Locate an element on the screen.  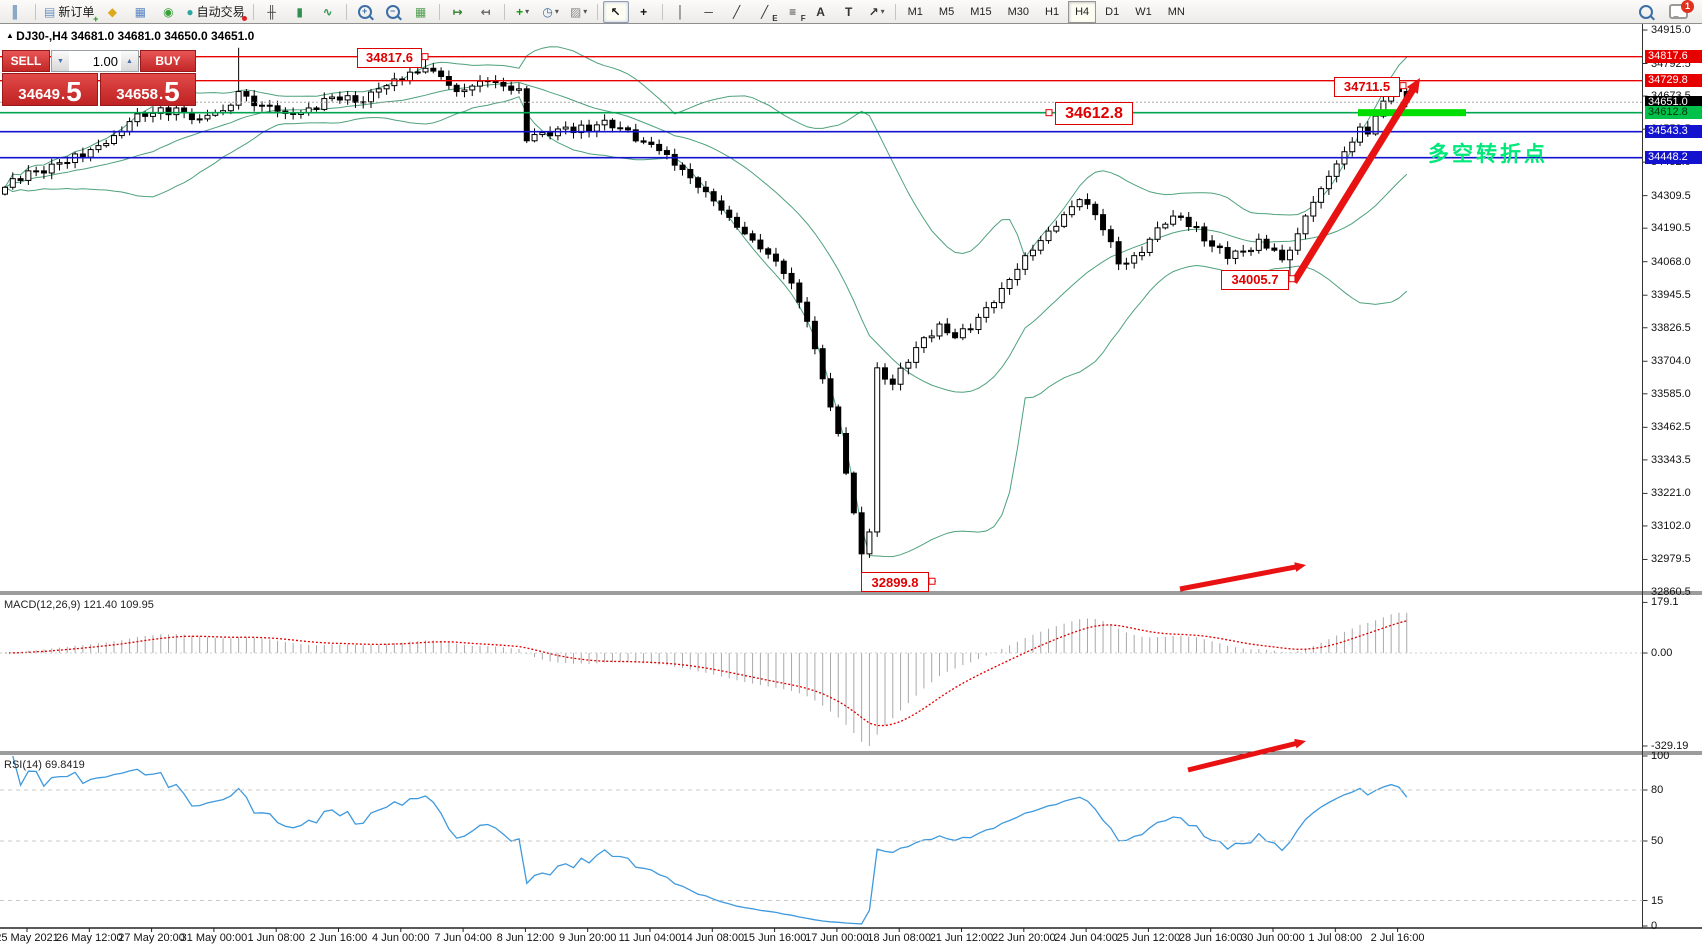
price-annotation: 34005.7 is located at coordinates (1255, 279).